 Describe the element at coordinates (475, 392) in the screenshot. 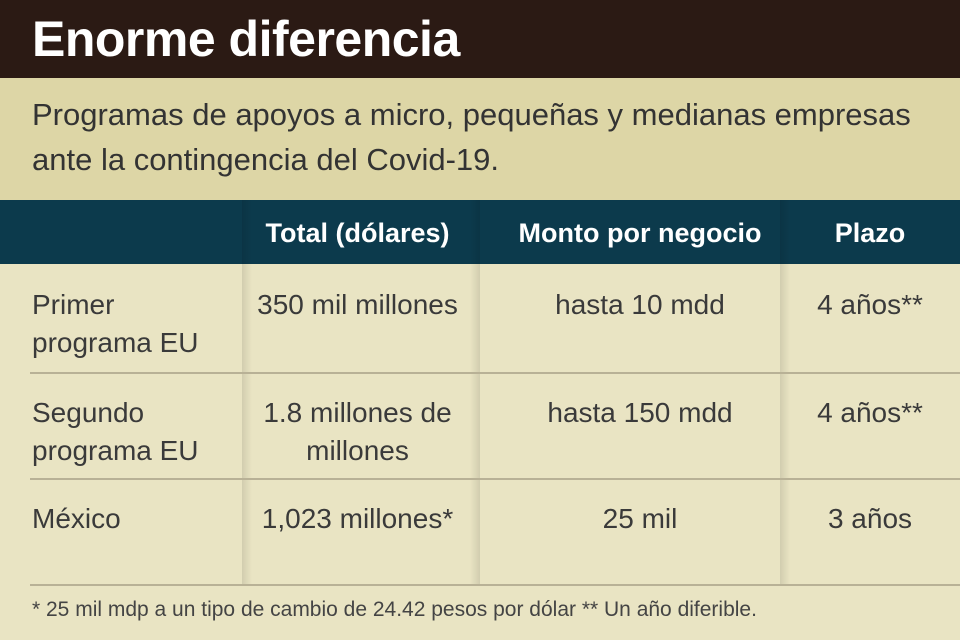

I see `column-shadow-right` at that location.